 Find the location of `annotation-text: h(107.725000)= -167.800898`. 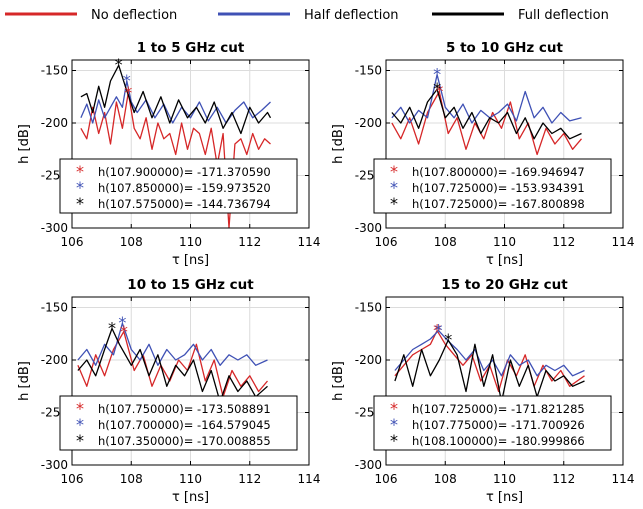

annotation-text: h(107.725000)= -167.800898 is located at coordinates (498, 204).